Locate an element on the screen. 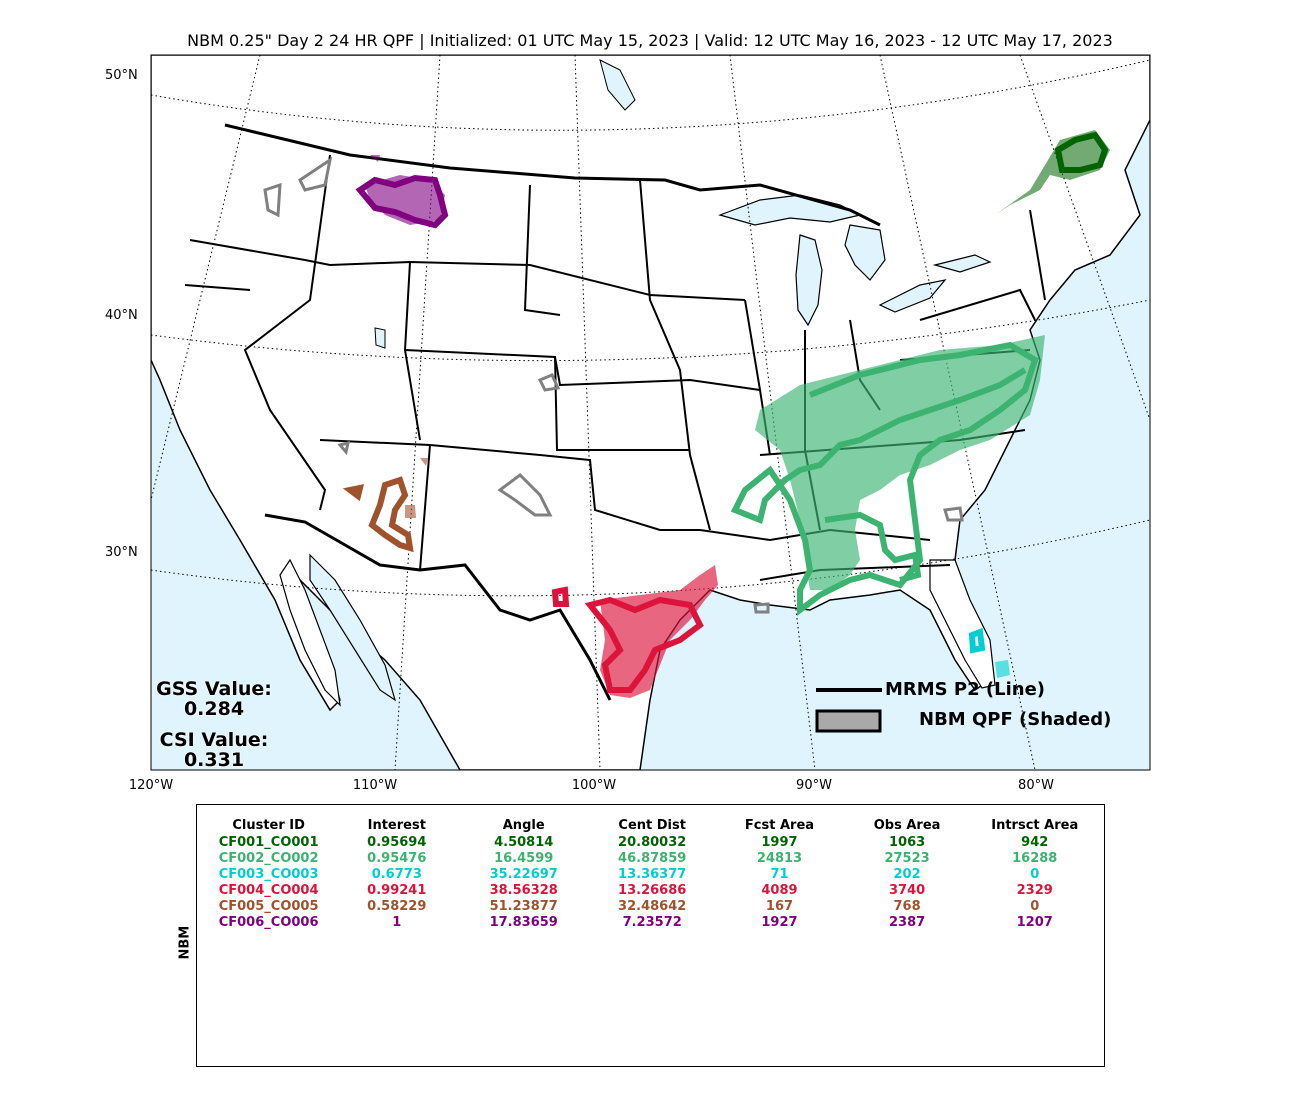 This screenshot has height=1100, width=1300. fcst-area: 71 is located at coordinates (779, 874).